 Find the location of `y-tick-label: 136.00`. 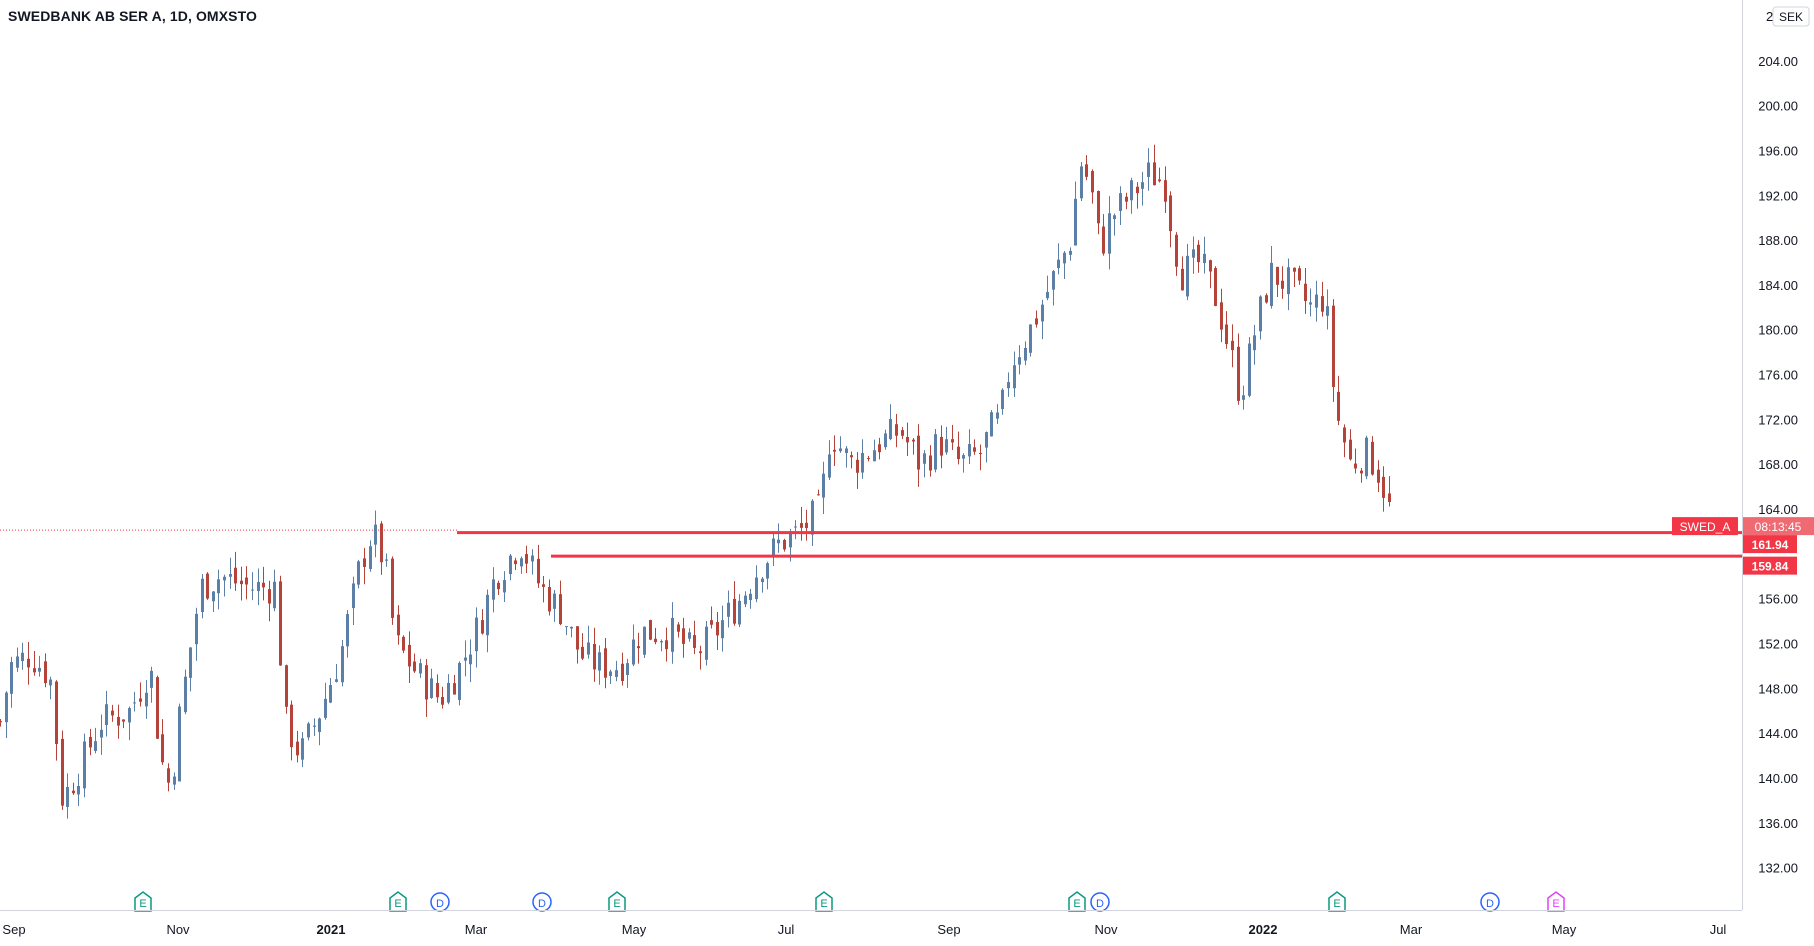

y-tick-label: 136.00 is located at coordinates (1778, 823).